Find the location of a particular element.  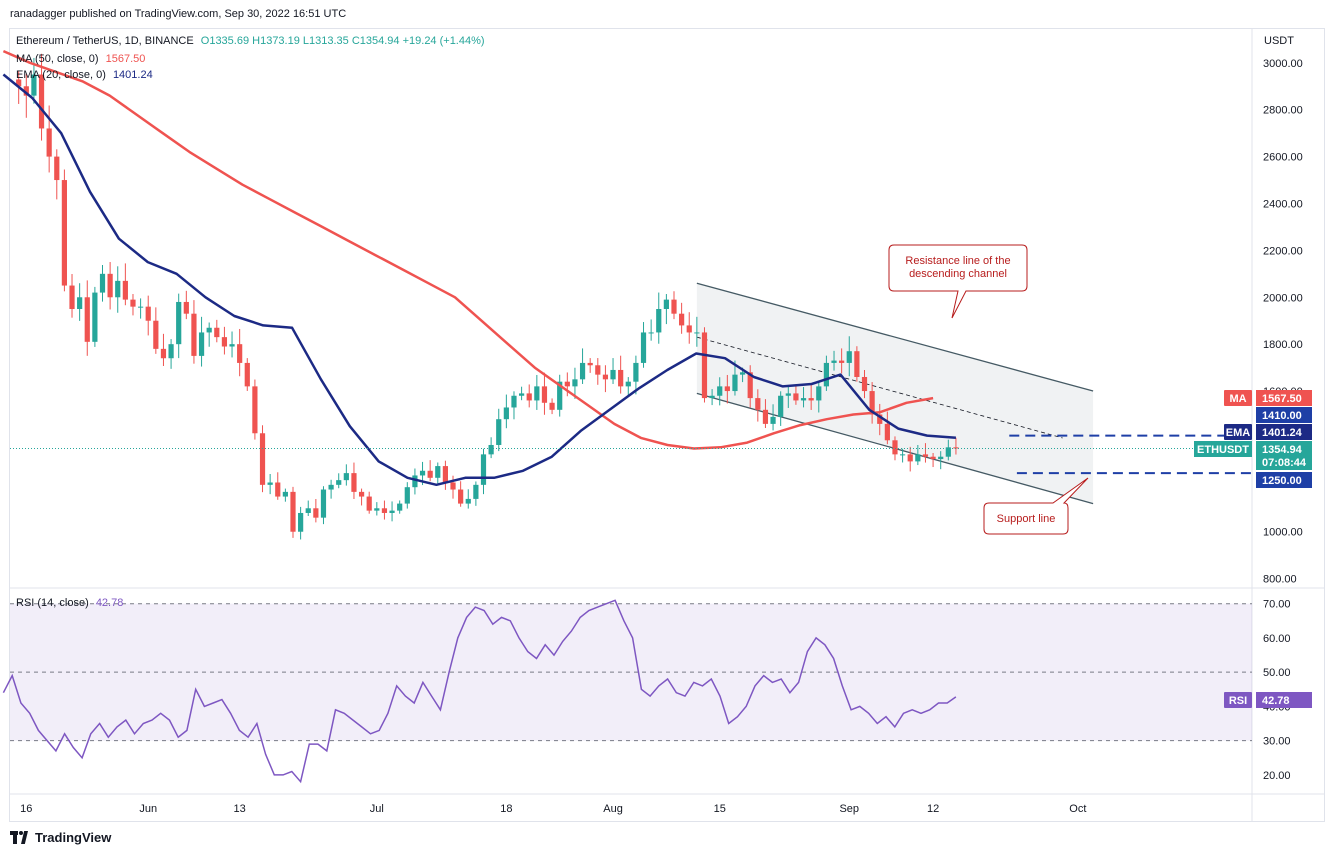

legend-symbol: Ethereum / TetherUS, 1D, BINANCE is located at coordinates (105, 41).